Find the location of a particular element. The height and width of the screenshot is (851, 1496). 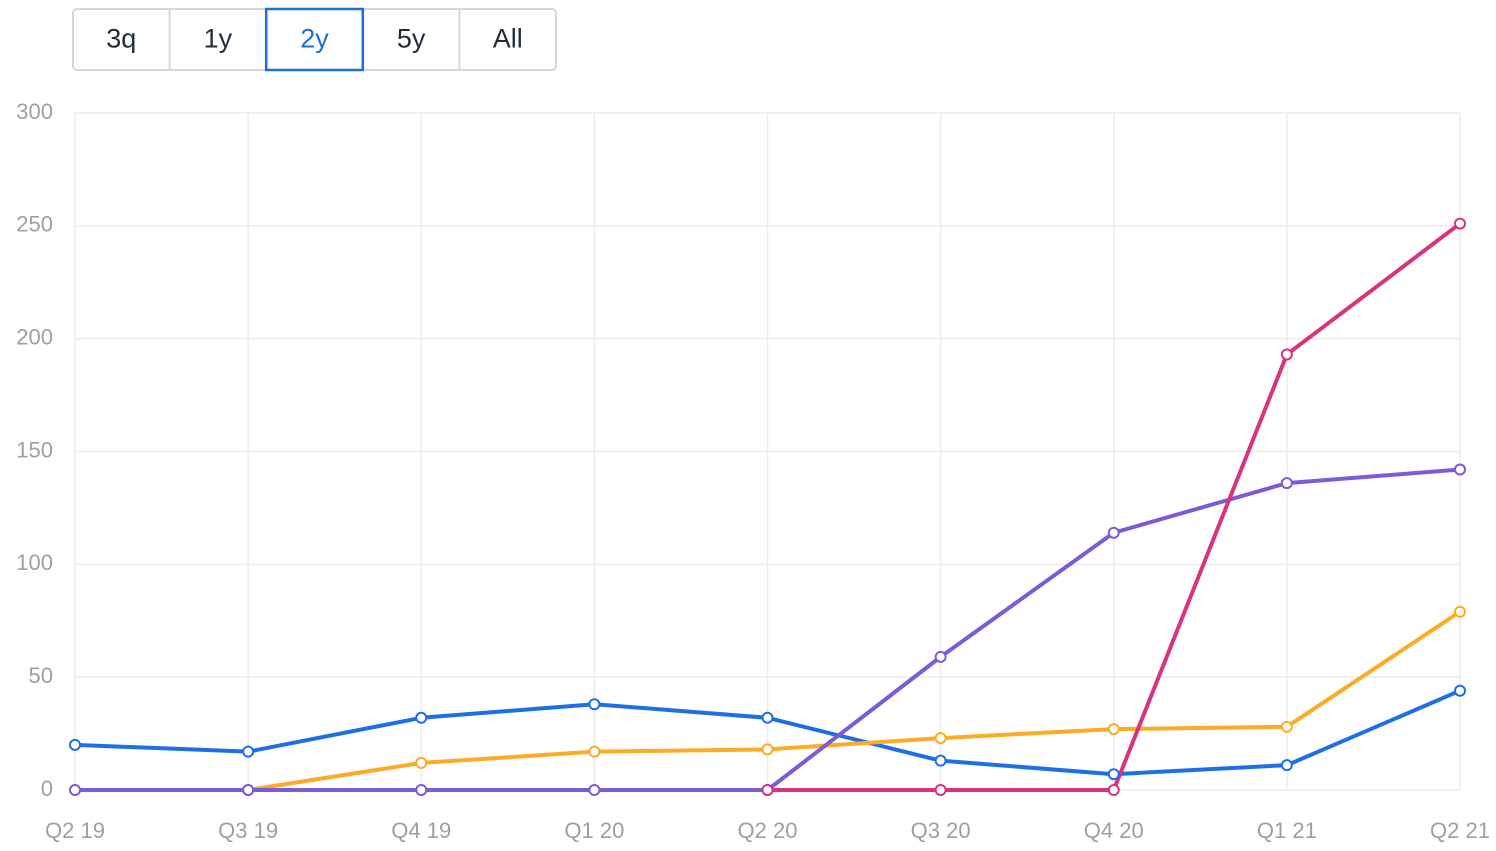

x-tick-label: Q4 19 is located at coordinates (421, 830).